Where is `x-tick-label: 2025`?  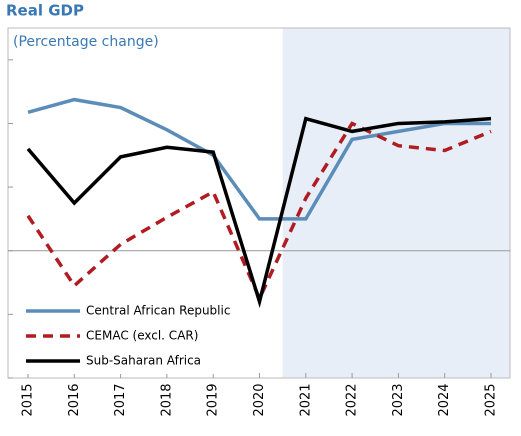 x-tick-label: 2025 is located at coordinates (491, 399).